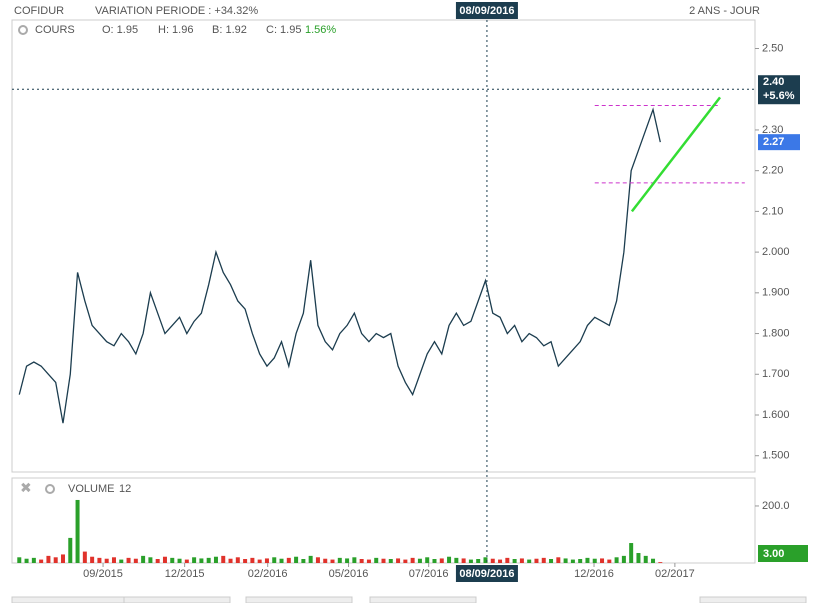 The image size is (825, 608). Describe the element at coordinates (55, 30) in the screenshot. I see `panel-label: COURS` at that location.